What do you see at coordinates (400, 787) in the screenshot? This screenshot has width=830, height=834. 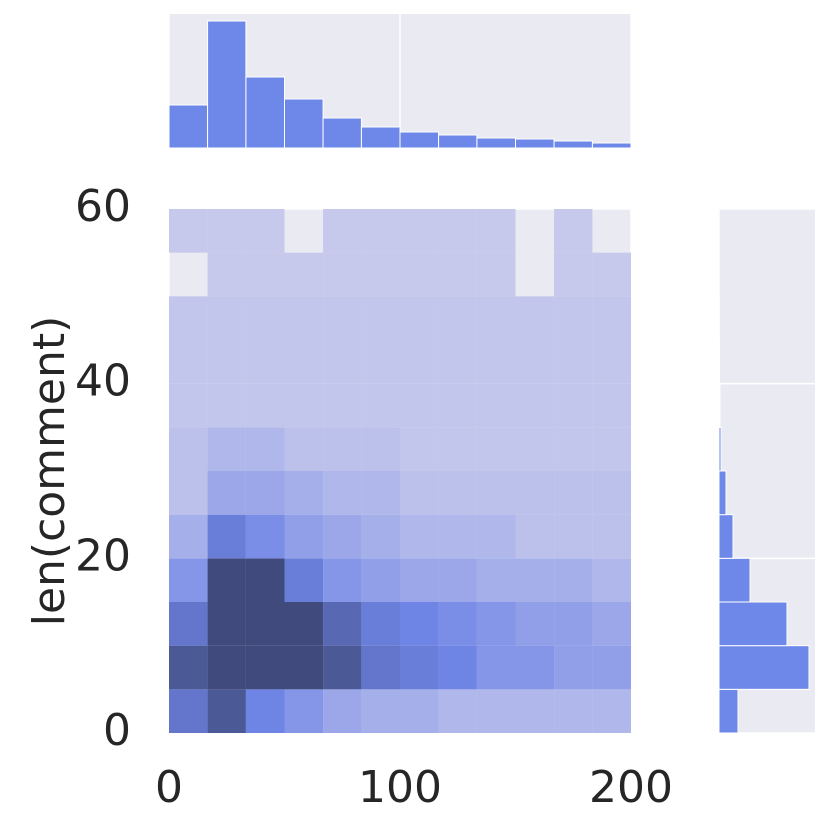 I see `x-tick-label: 100` at bounding box center [400, 787].